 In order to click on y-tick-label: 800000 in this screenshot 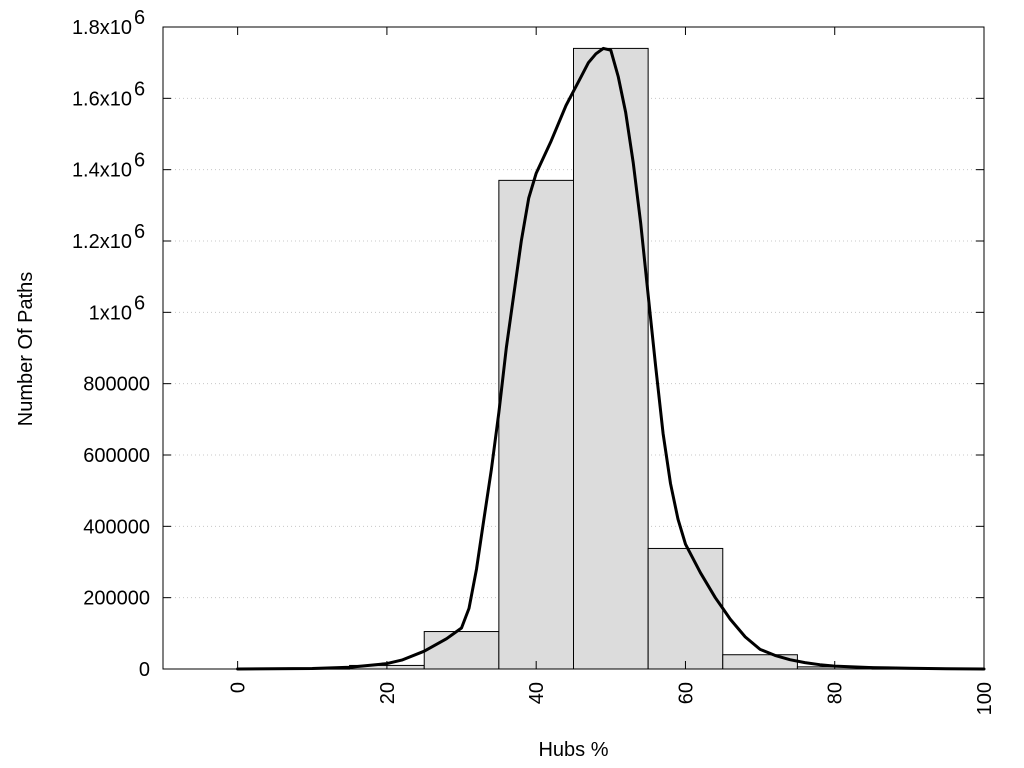, I will do `click(116, 385)`.